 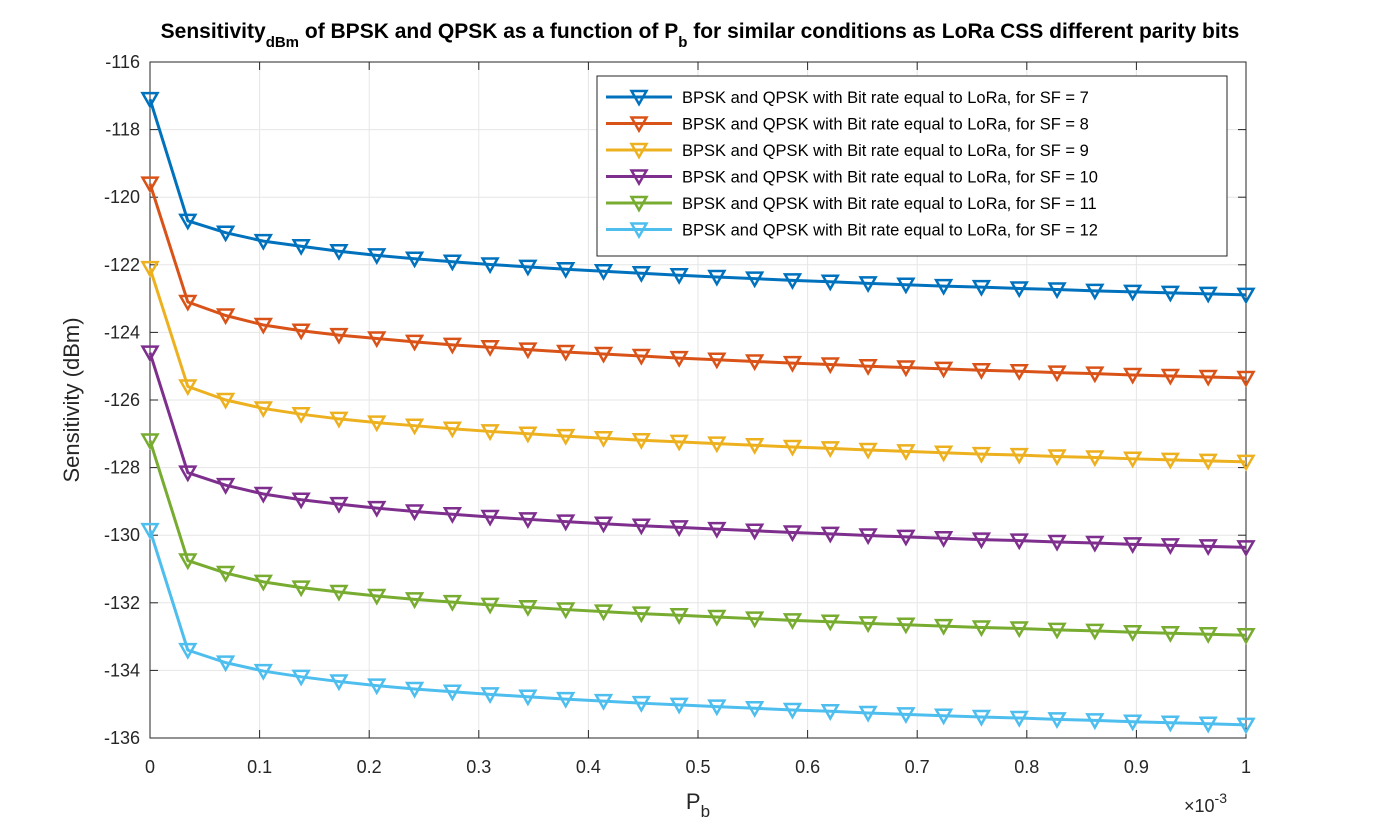 What do you see at coordinates (282, 42) in the screenshot?
I see `title-subscript-1: dBm` at bounding box center [282, 42].